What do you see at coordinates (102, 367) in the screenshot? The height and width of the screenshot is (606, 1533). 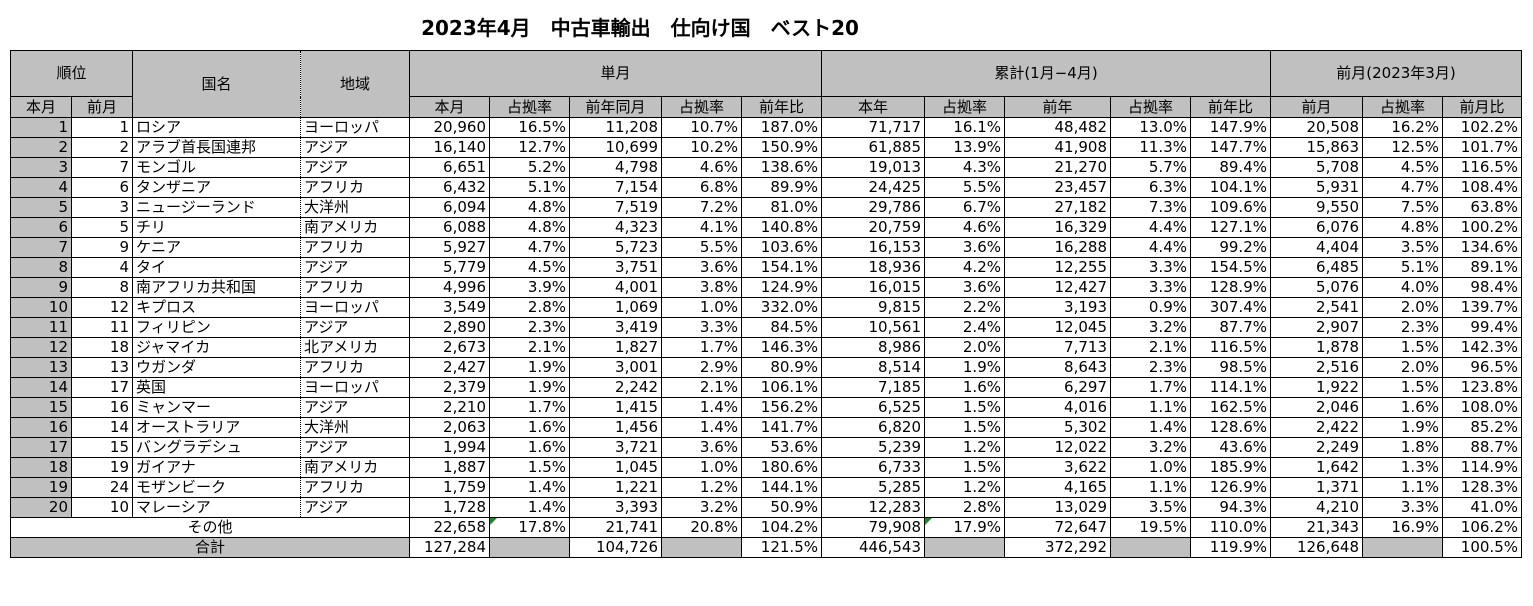 I see `prev-rank-cell: 13` at bounding box center [102, 367].